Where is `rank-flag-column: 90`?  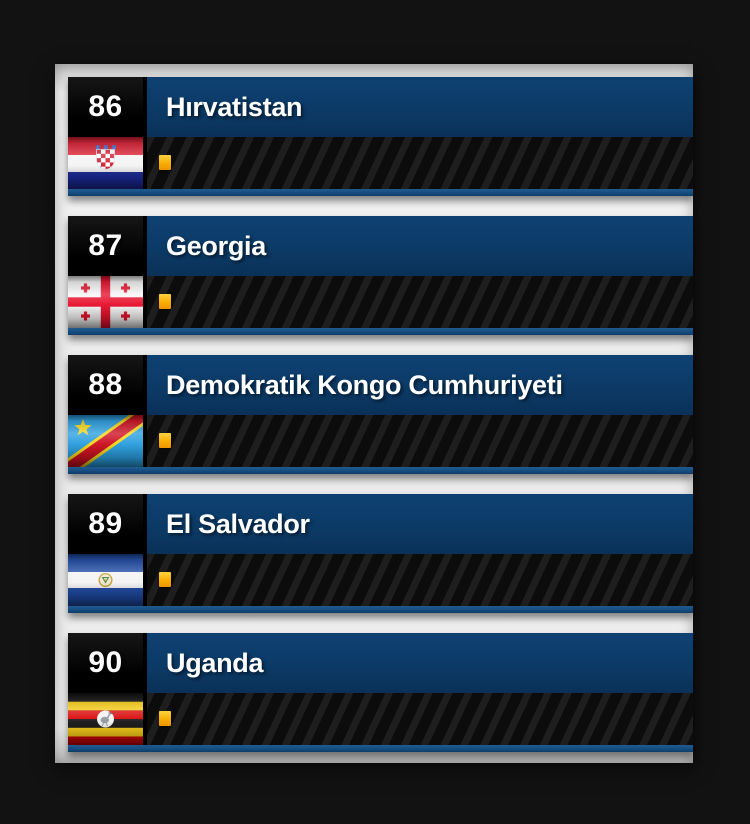 rank-flag-column: 90 is located at coordinates (105, 689).